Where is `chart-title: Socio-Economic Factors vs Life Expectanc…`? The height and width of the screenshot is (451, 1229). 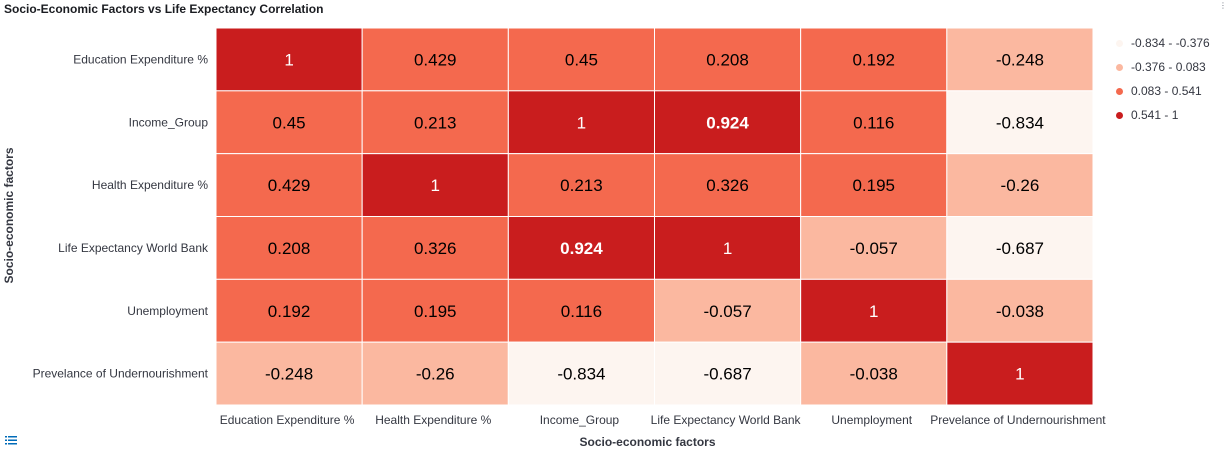 chart-title: Socio-Economic Factors vs Life Expectanc… is located at coordinates (164, 9).